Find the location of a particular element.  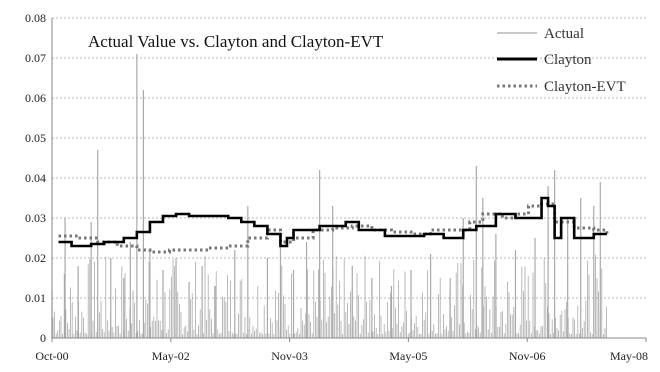

x-tick-label: Nov-03 is located at coordinates (289, 356).